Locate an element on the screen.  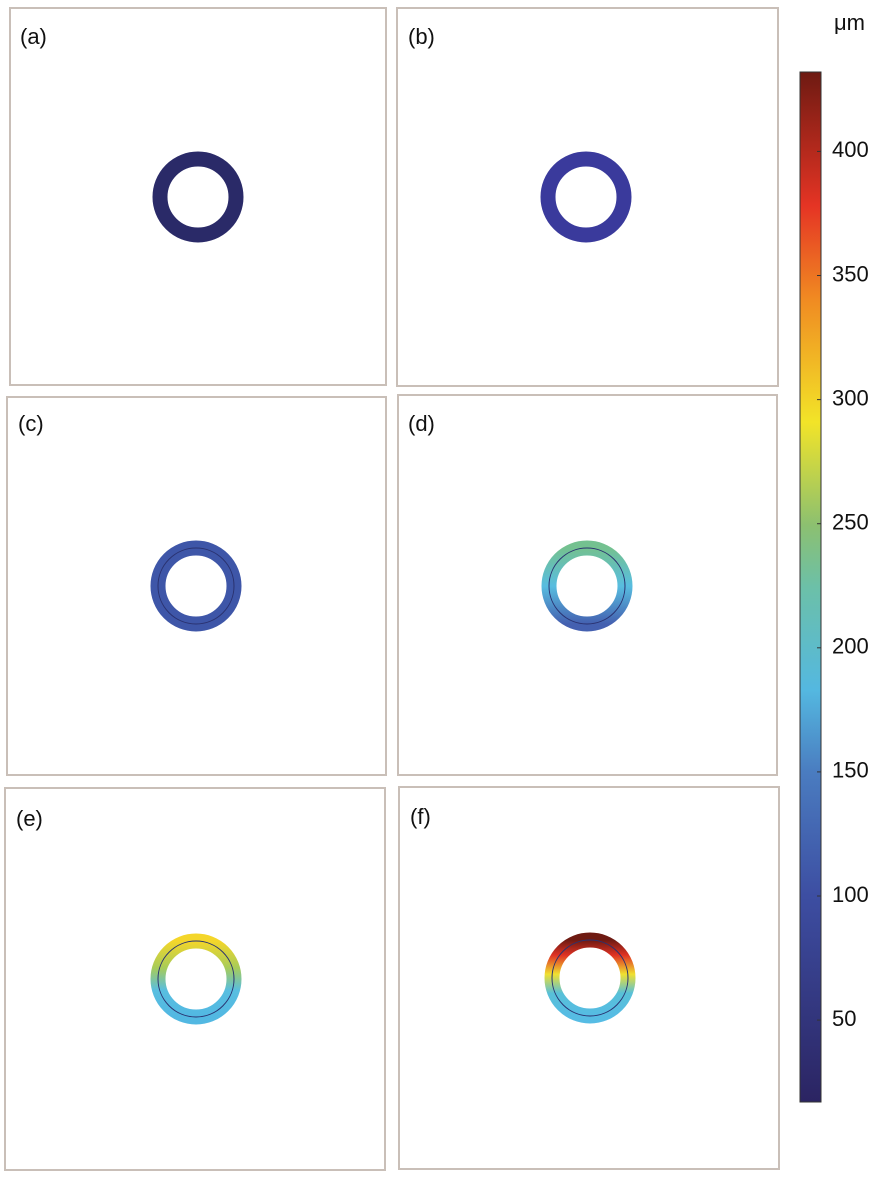
panel-label: (b) is located at coordinates (421, 36).